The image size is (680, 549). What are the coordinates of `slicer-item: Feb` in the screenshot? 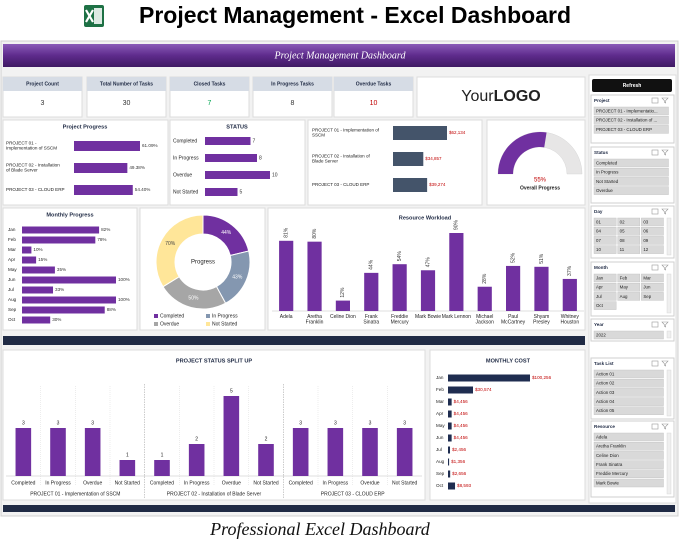 It's located at (629, 278).